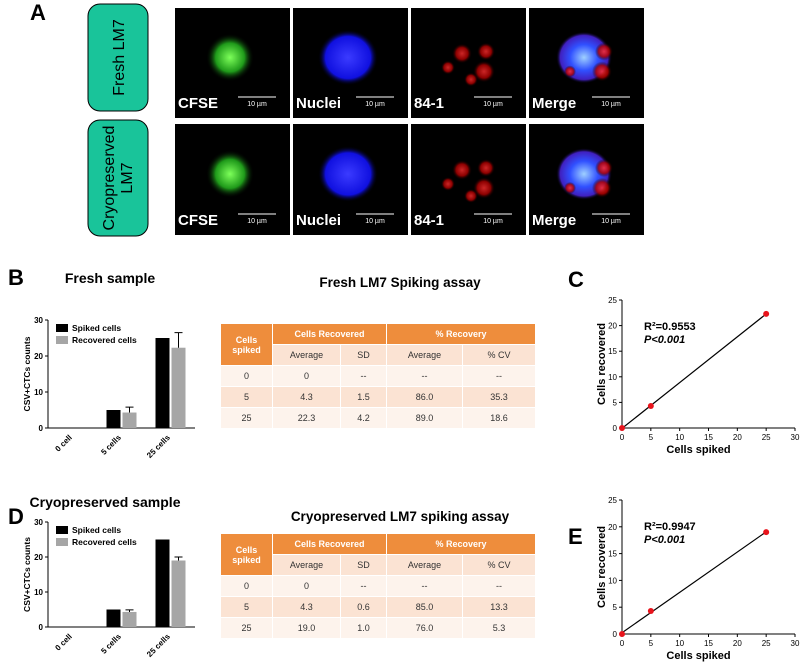  What do you see at coordinates (576, 279) in the screenshot?
I see `panel-label: C` at bounding box center [576, 279].